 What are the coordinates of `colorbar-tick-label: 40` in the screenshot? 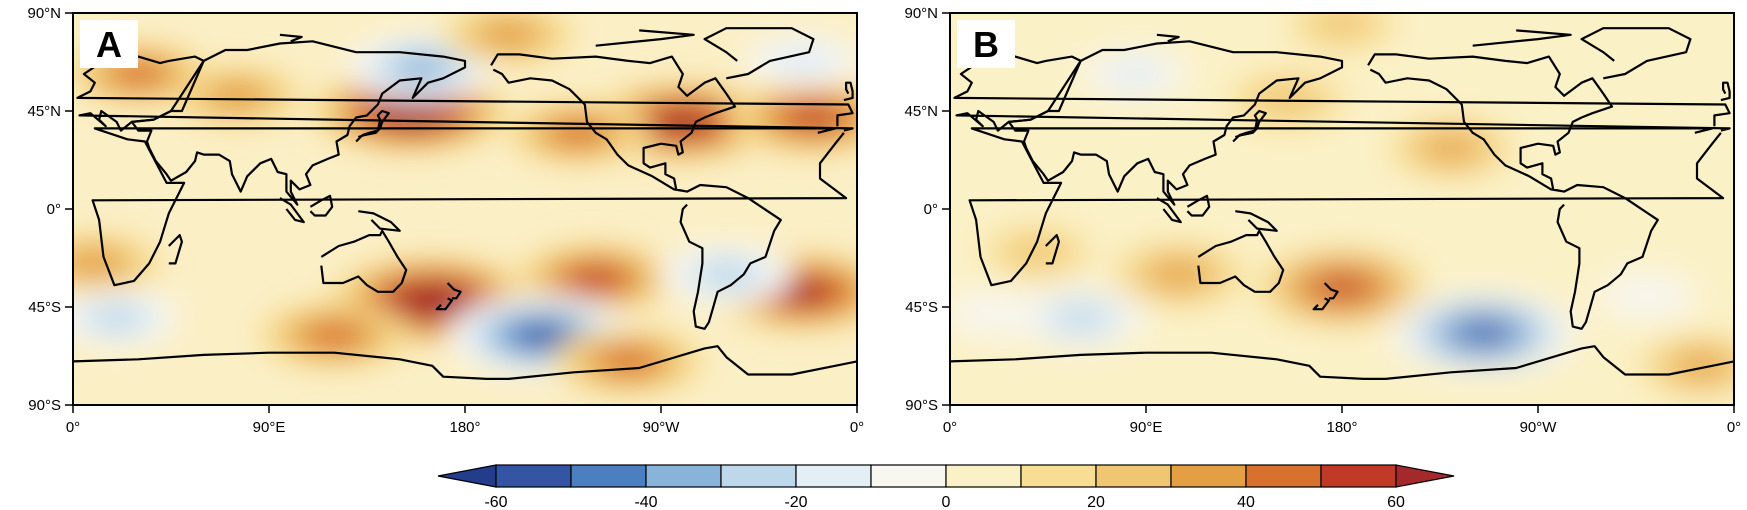 It's located at (1246, 502).